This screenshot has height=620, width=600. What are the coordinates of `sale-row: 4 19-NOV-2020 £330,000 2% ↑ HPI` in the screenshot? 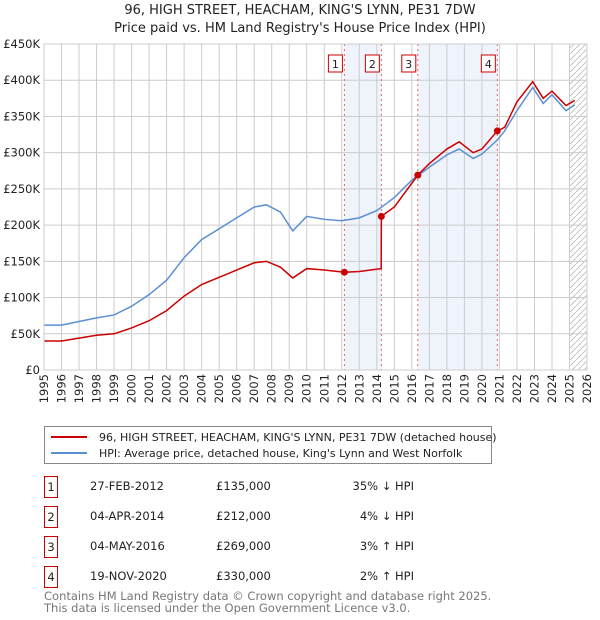 It's located at (244, 577).